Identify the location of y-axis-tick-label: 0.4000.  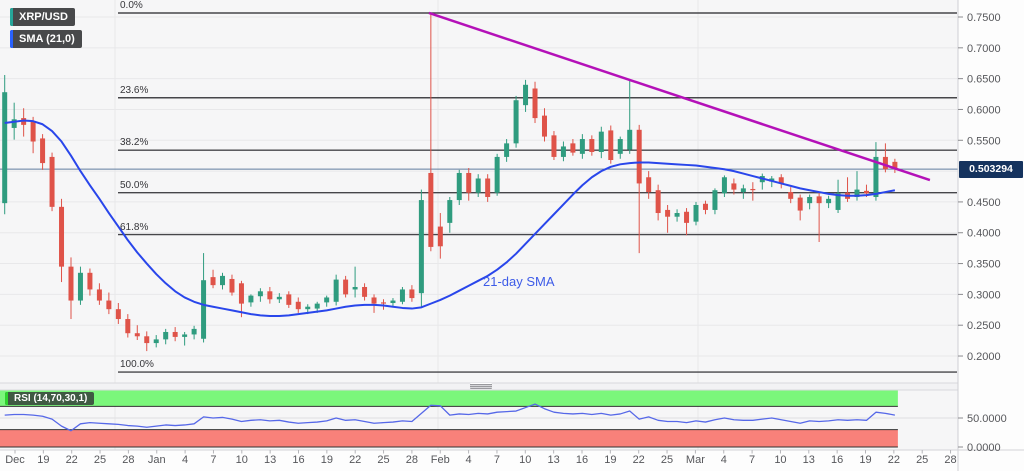
(984, 234).